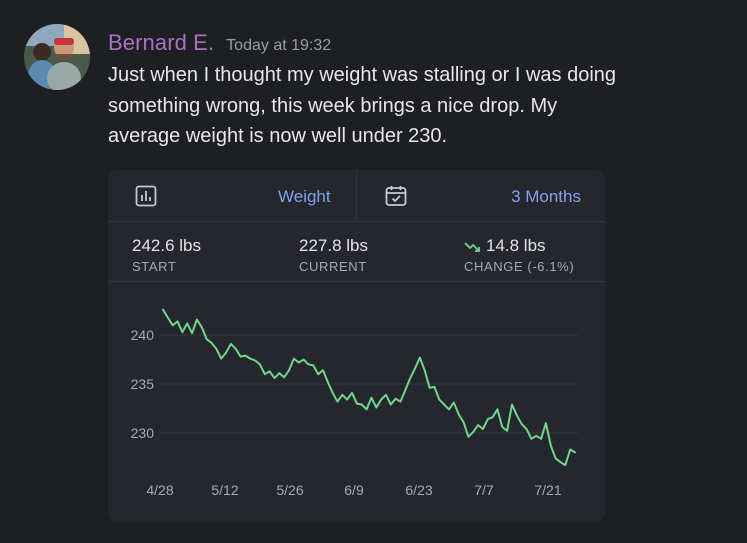 The width and height of the screenshot is (747, 543). Describe the element at coordinates (472, 246) in the screenshot. I see `trend-down-icon` at that location.